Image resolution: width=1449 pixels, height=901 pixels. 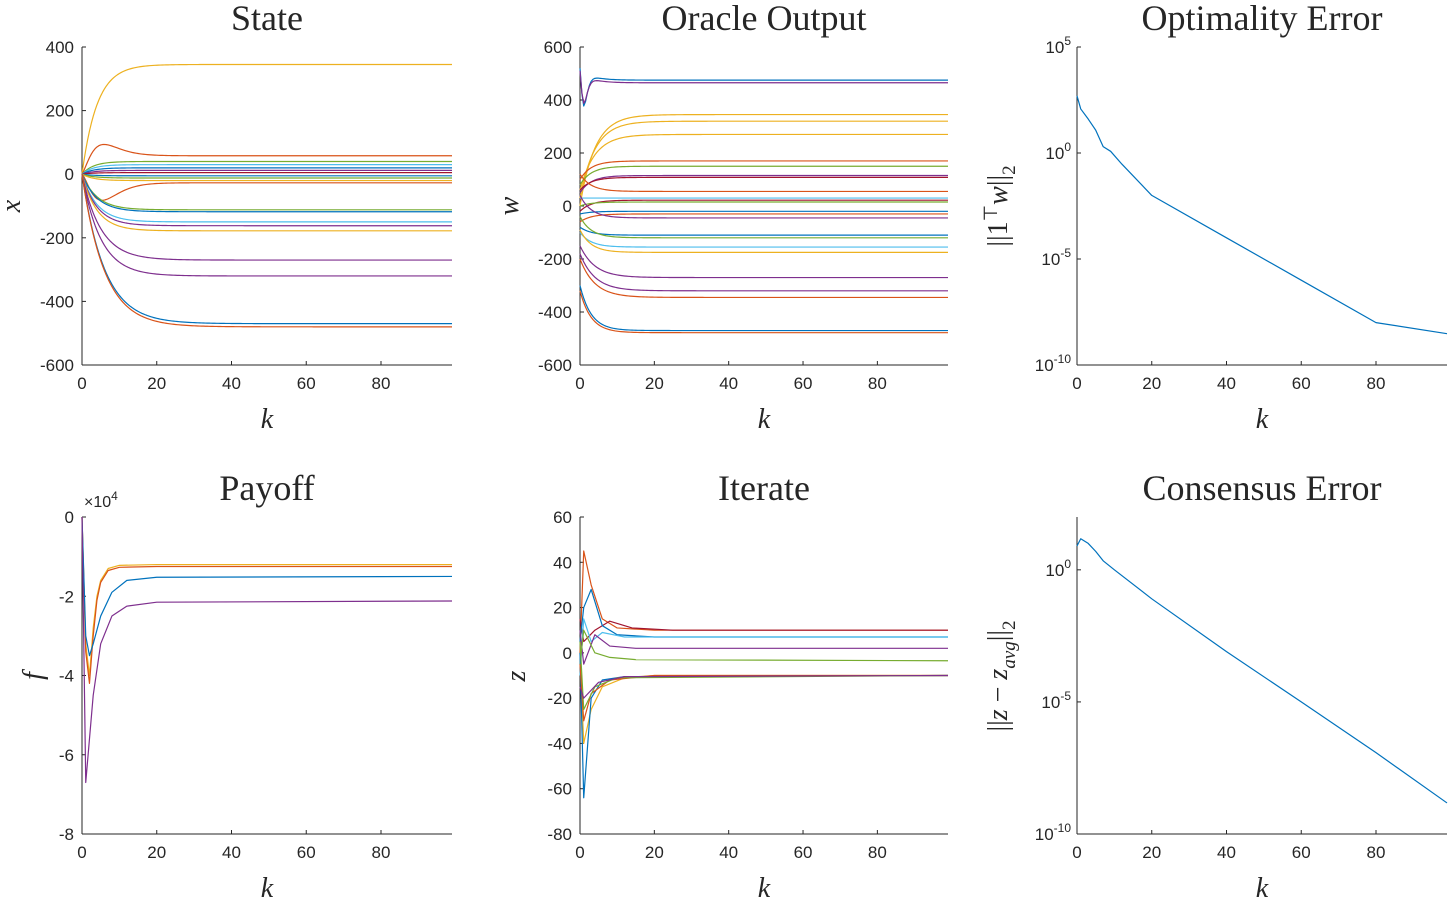 I want to click on y-tick-label: 10-5, so click(x=1056, y=700).